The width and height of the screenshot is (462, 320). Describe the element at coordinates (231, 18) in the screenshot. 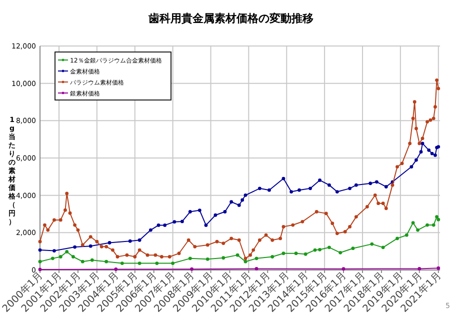

I see `chart-title: 歯科用貴金属素材価格の変動推移` at that location.